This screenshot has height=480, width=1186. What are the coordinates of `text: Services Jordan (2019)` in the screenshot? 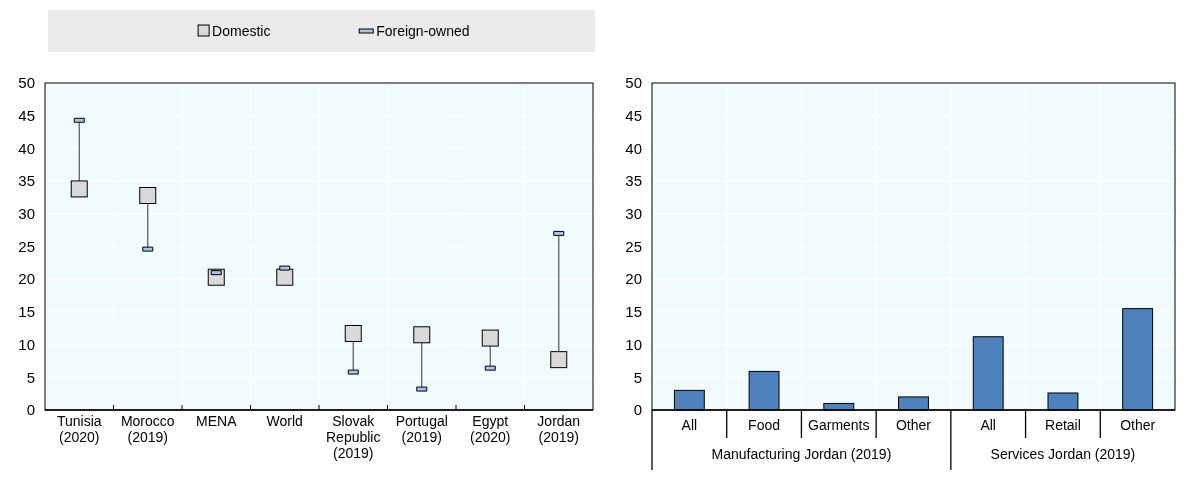 It's located at (1063, 454).